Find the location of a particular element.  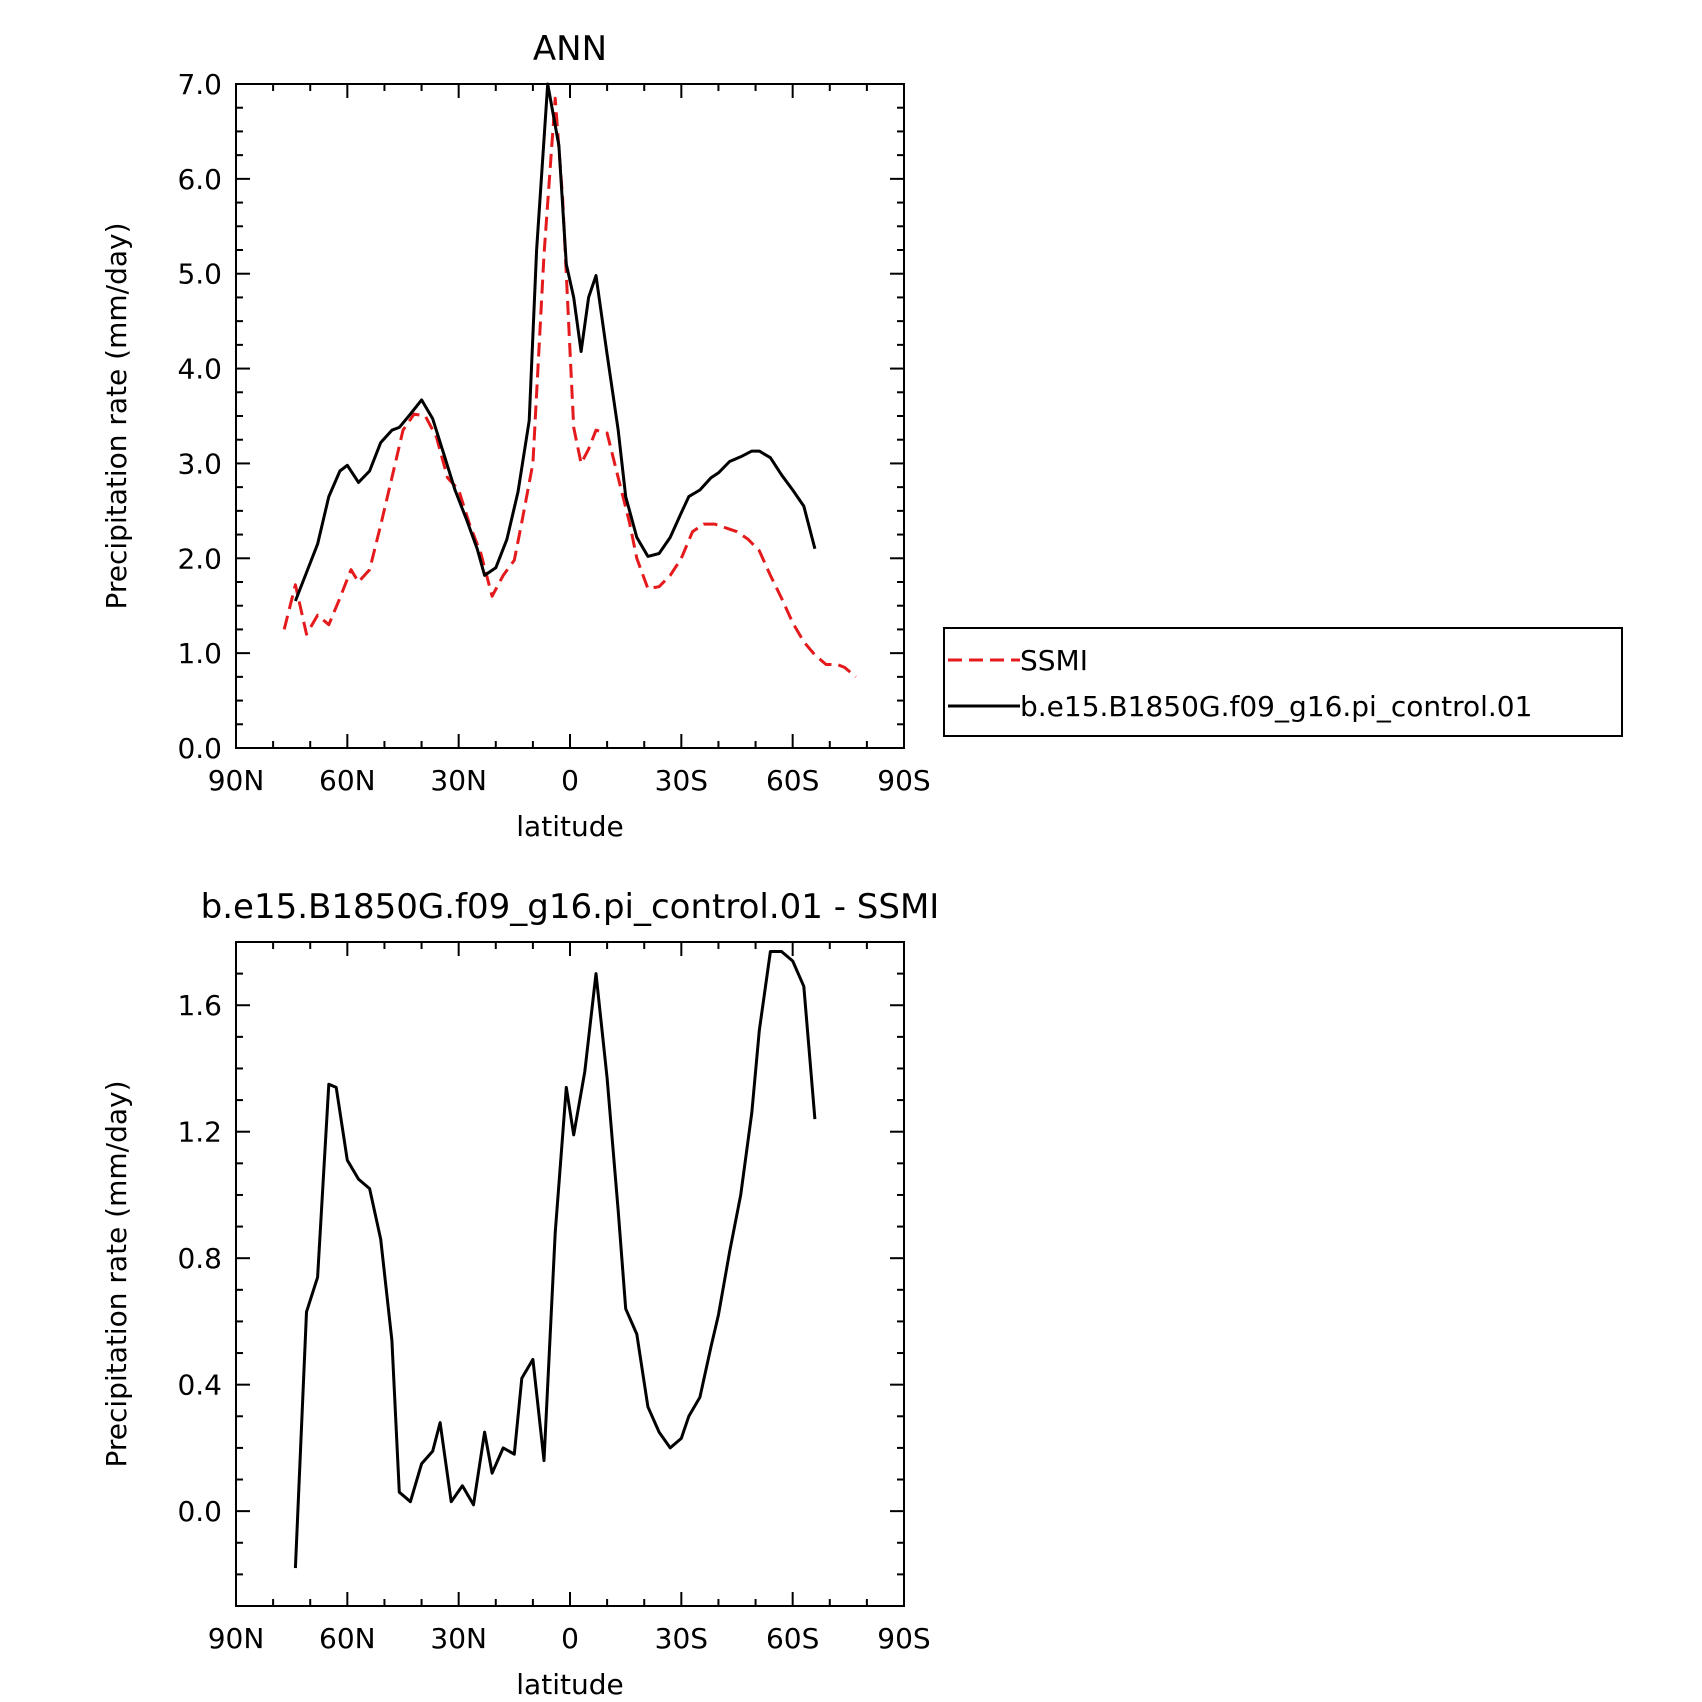

y-tick-label: 3.0 is located at coordinates (199, 463).